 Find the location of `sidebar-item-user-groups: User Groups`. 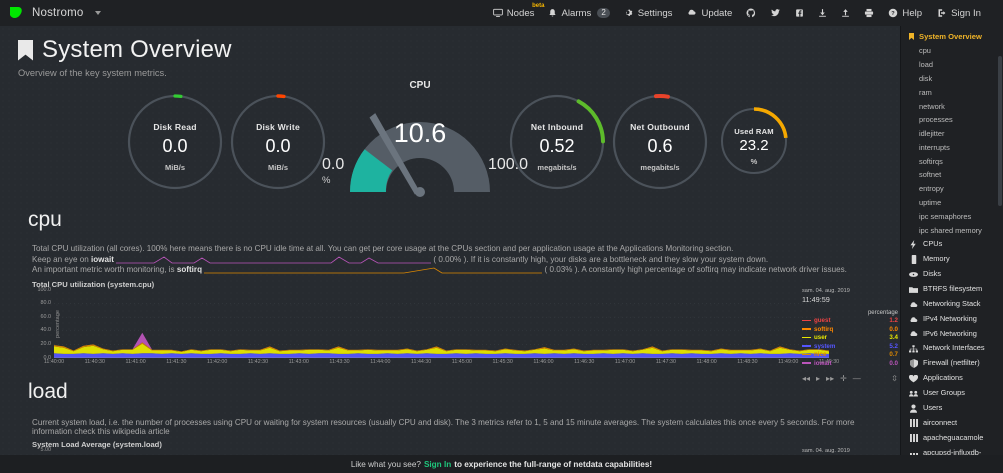

sidebar-item-user-groups: User Groups is located at coordinates (952, 393).